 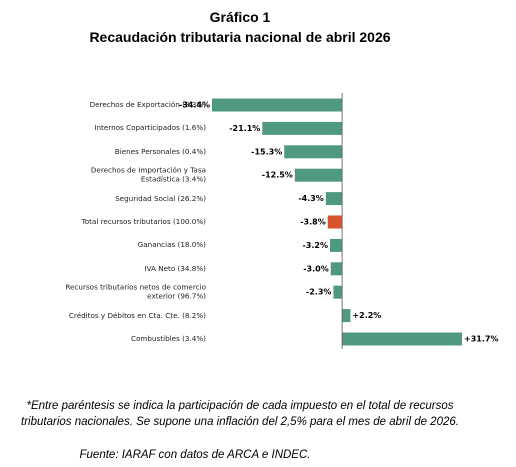 I want to click on category-label: Bienes Personales (0.4%), so click(x=160, y=151).